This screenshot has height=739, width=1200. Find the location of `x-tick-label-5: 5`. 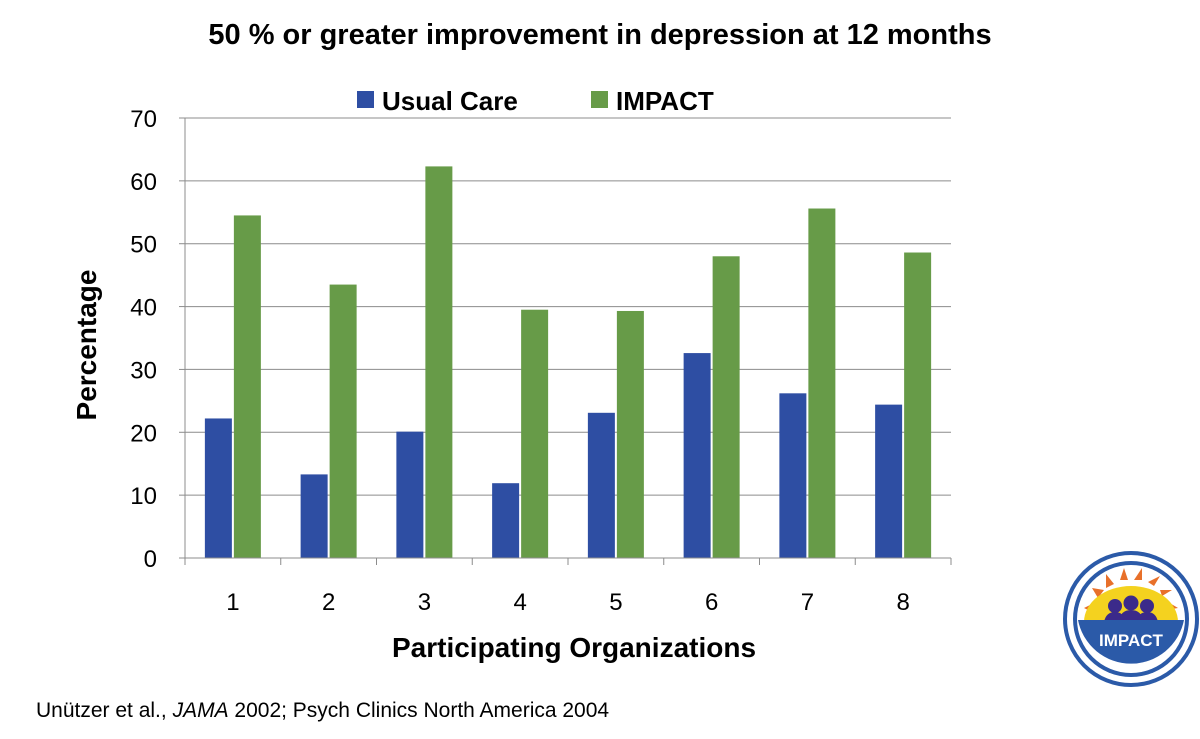

x-tick-label-5: 5 is located at coordinates (615, 602).